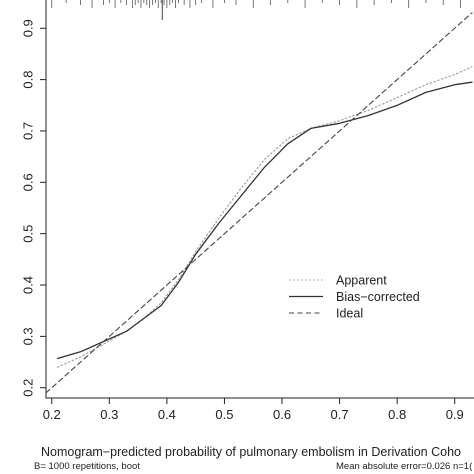  Describe the element at coordinates (167, 414) in the screenshot. I see `x-tick-label-0.4: 0.4` at that location.